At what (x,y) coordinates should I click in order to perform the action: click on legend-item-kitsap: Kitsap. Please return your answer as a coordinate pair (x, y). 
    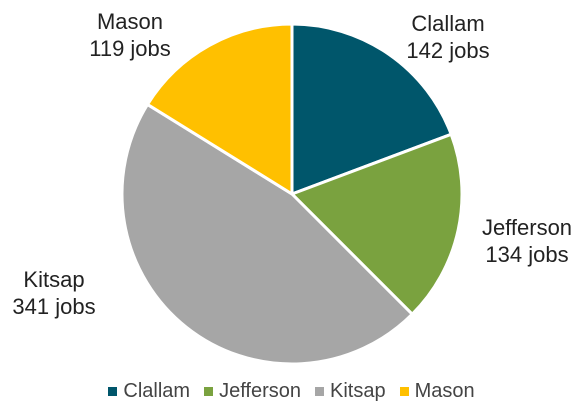
    Looking at the image, I should click on (350, 391).